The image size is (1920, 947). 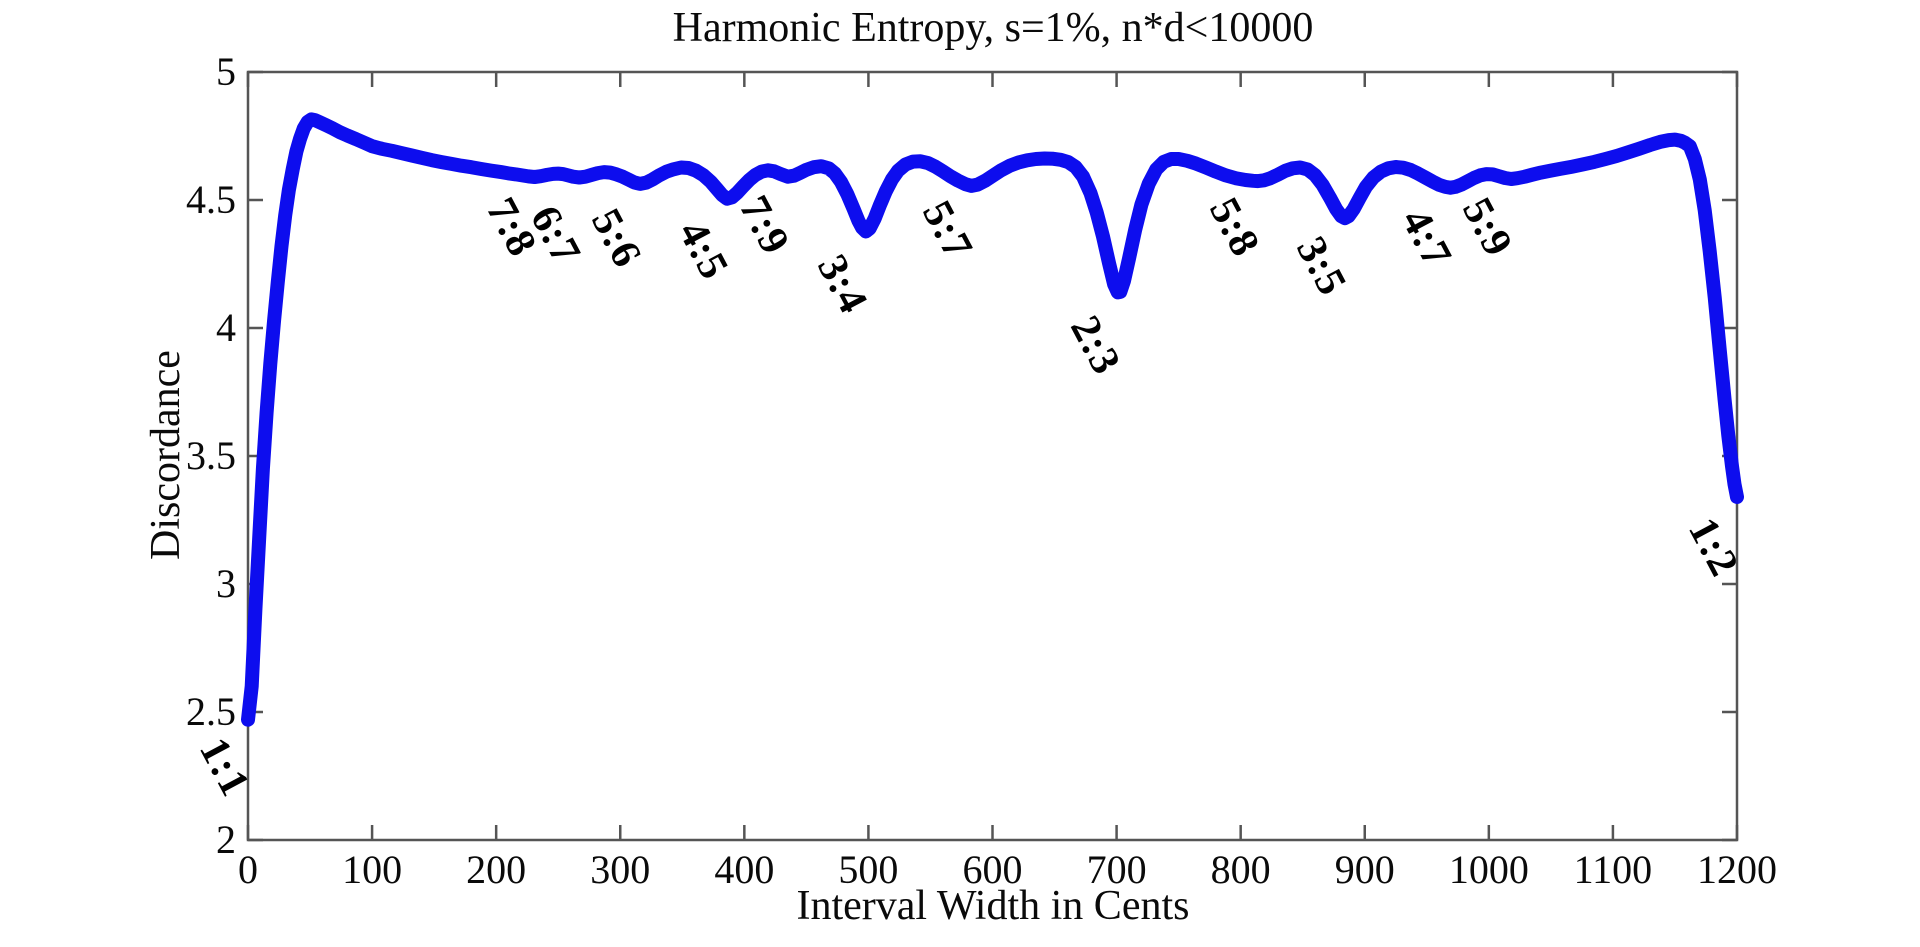 I want to click on y-tick-label: 3, so click(x=226, y=583).